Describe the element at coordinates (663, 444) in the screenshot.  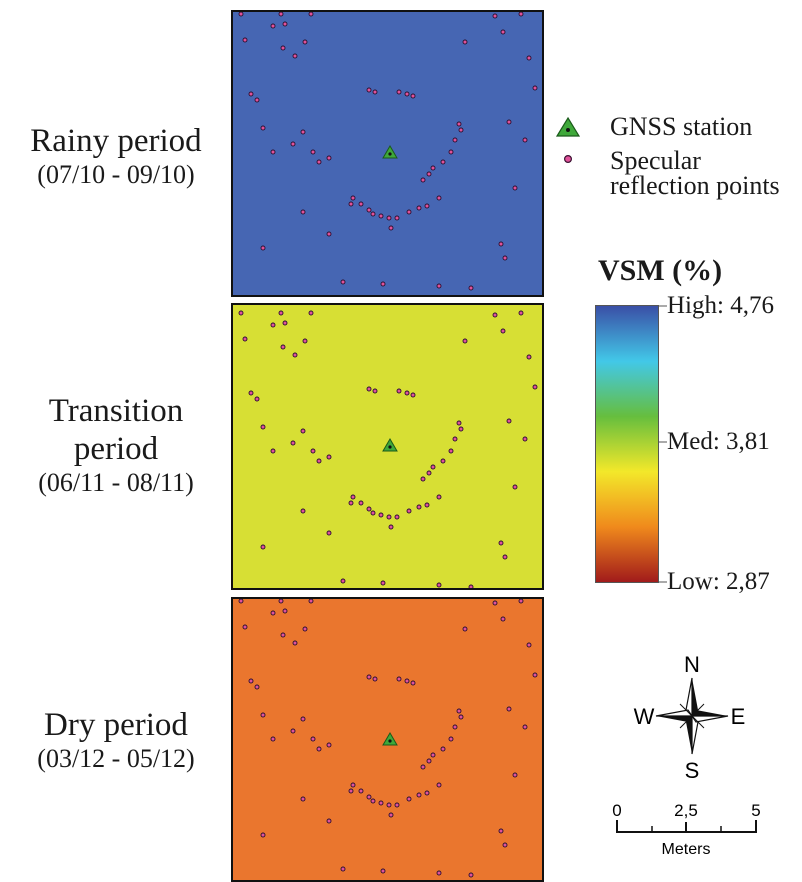
I see `ramp-ticks` at that location.